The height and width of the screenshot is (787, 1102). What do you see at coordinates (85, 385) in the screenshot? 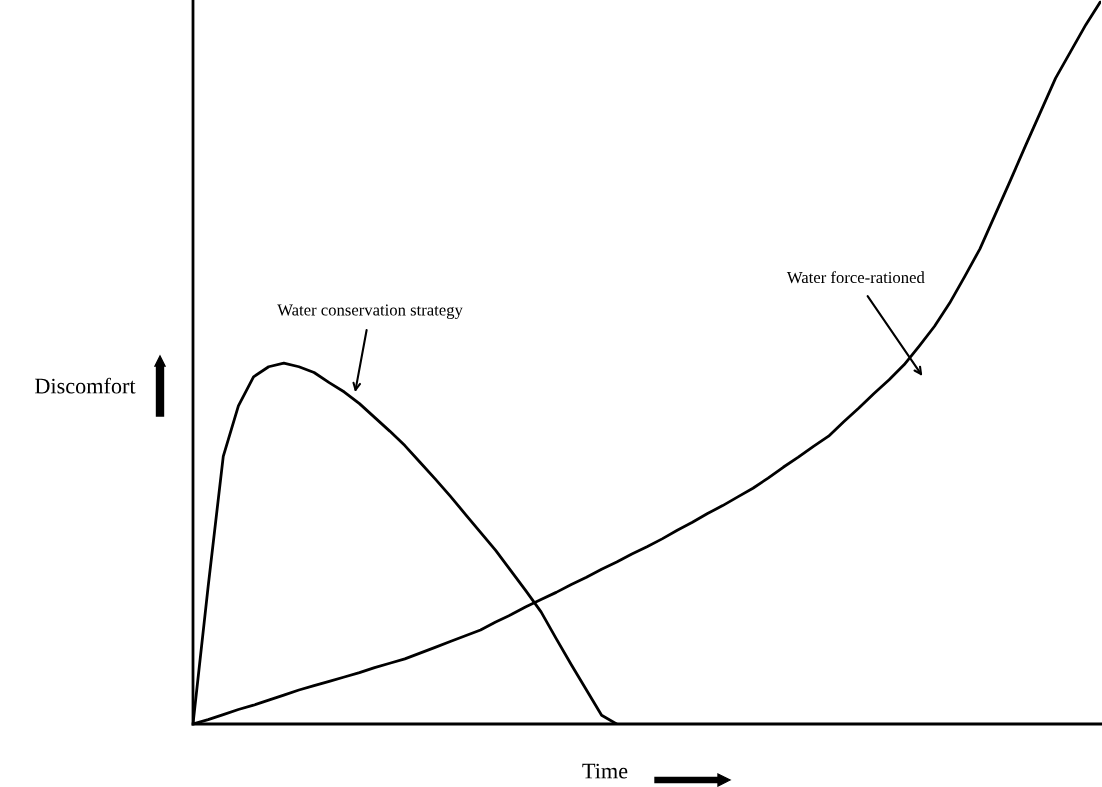
I see `y-axis-title: Discomfort` at bounding box center [85, 385].